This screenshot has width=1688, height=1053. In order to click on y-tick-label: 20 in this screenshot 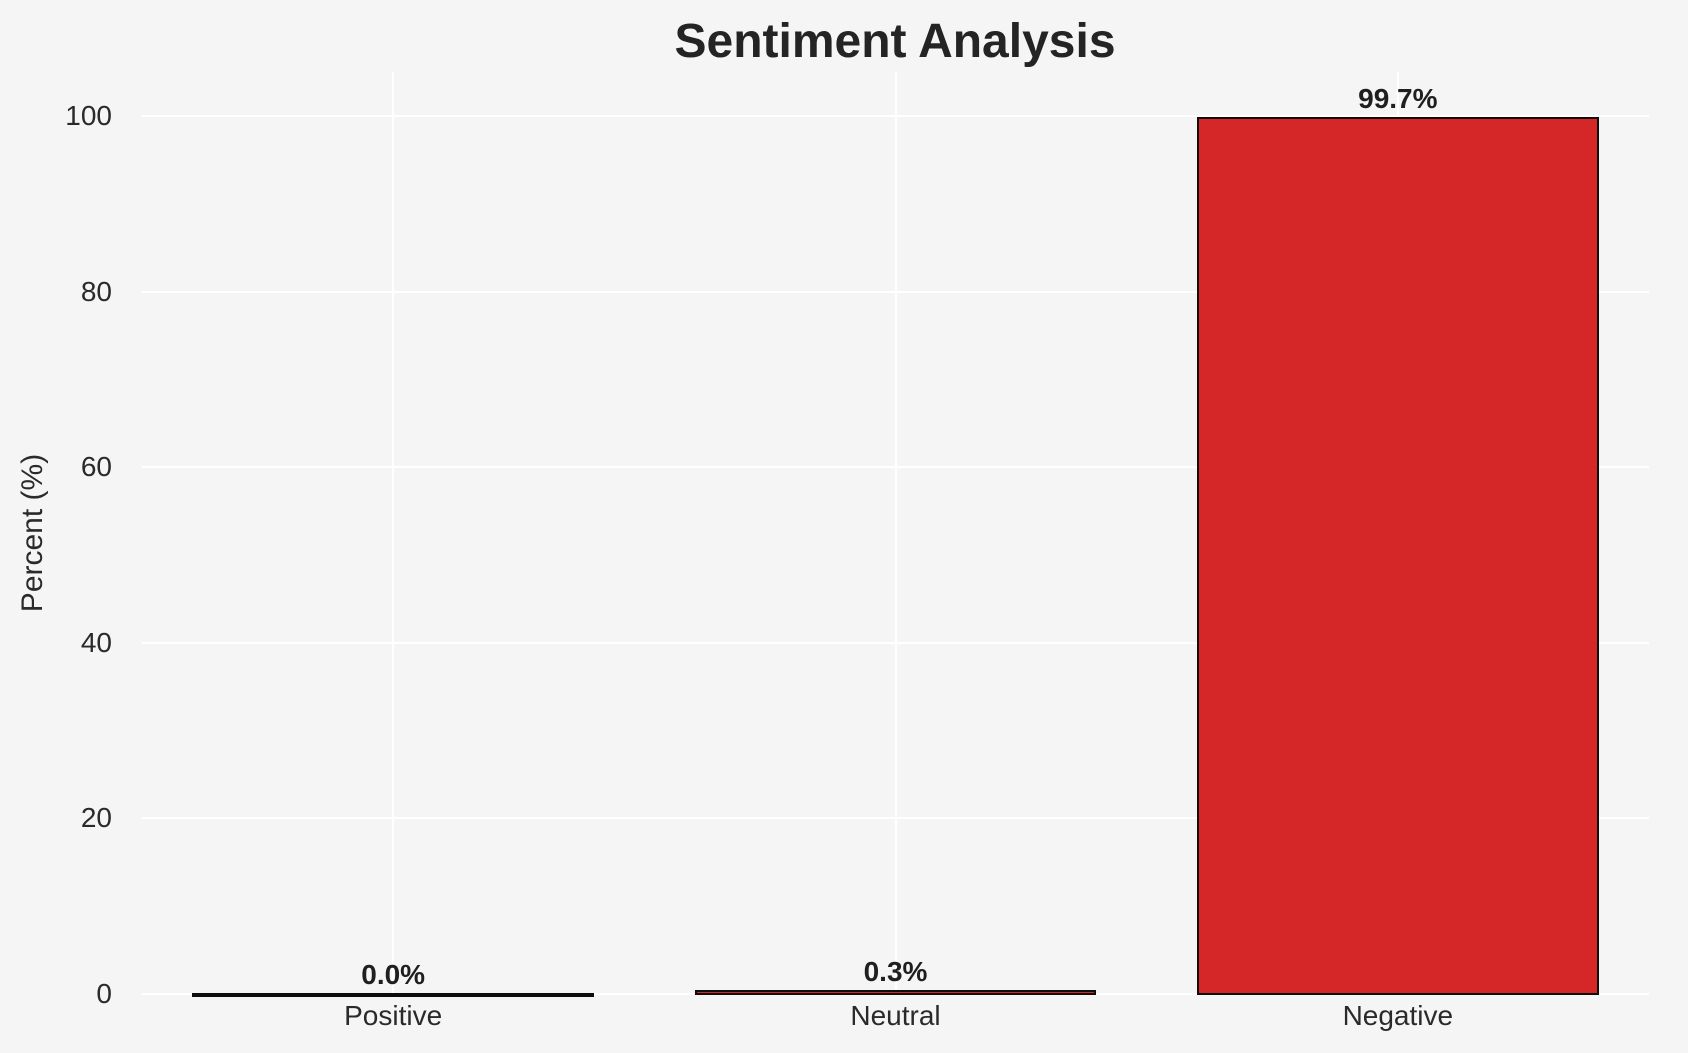, I will do `click(96, 818)`.